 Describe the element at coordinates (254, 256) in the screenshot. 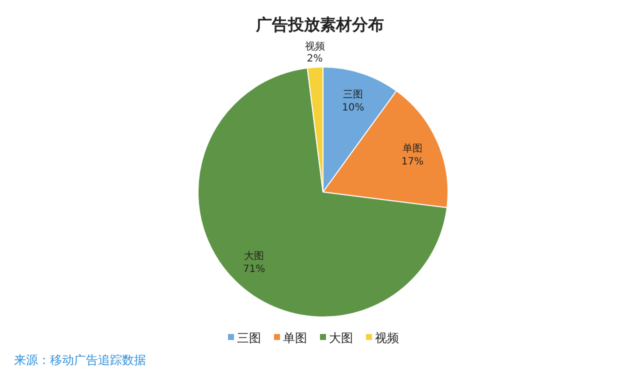

I see `slice-label: 大图` at that location.